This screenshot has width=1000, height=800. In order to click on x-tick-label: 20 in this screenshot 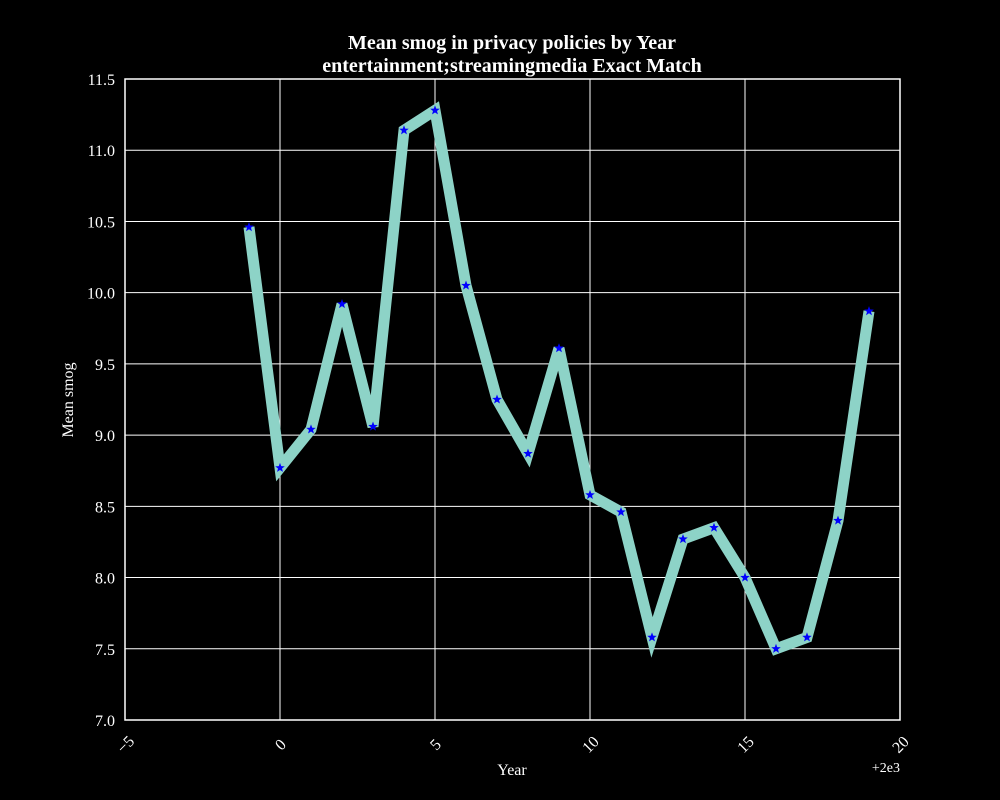, I will do `click(900, 744)`.